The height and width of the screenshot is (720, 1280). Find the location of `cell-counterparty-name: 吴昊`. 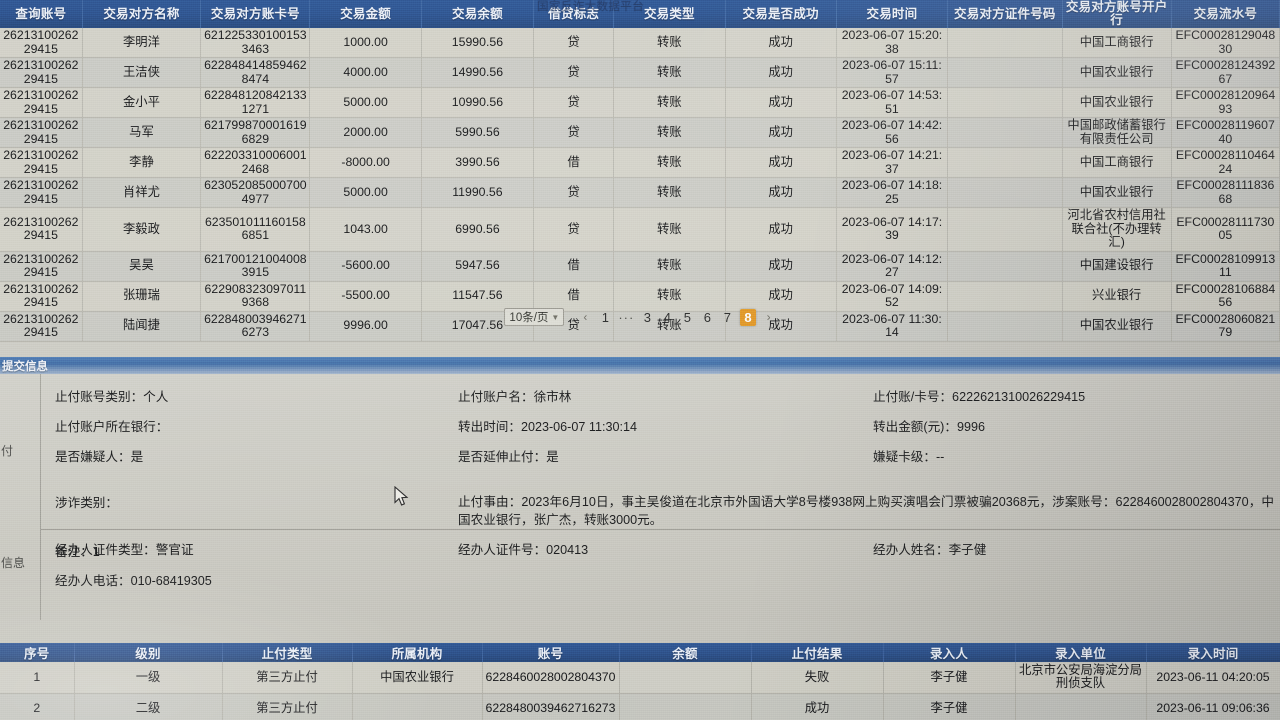

cell-counterparty-name: 吴昊 is located at coordinates (142, 266).